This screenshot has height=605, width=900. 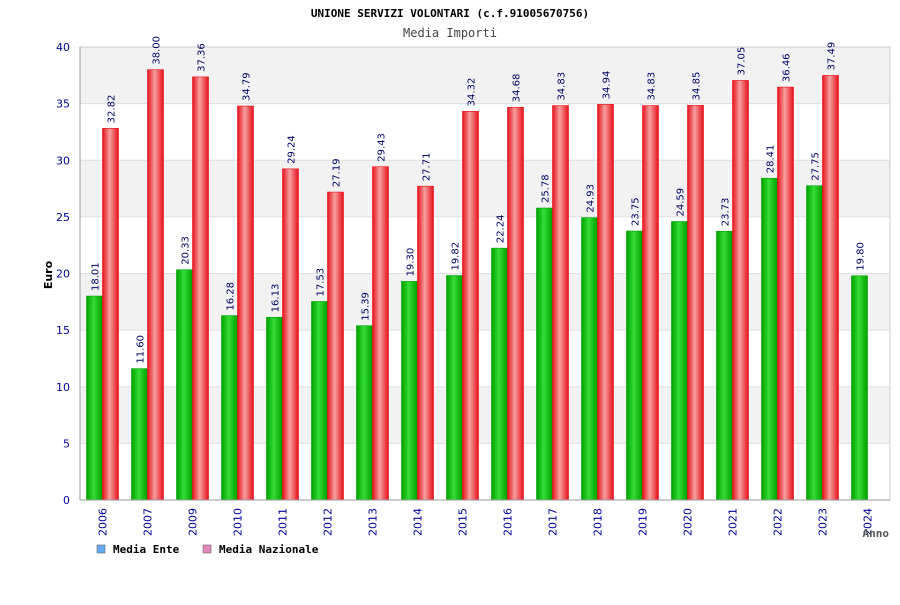 I want to click on y-tick-label: 5, so click(x=66, y=443).